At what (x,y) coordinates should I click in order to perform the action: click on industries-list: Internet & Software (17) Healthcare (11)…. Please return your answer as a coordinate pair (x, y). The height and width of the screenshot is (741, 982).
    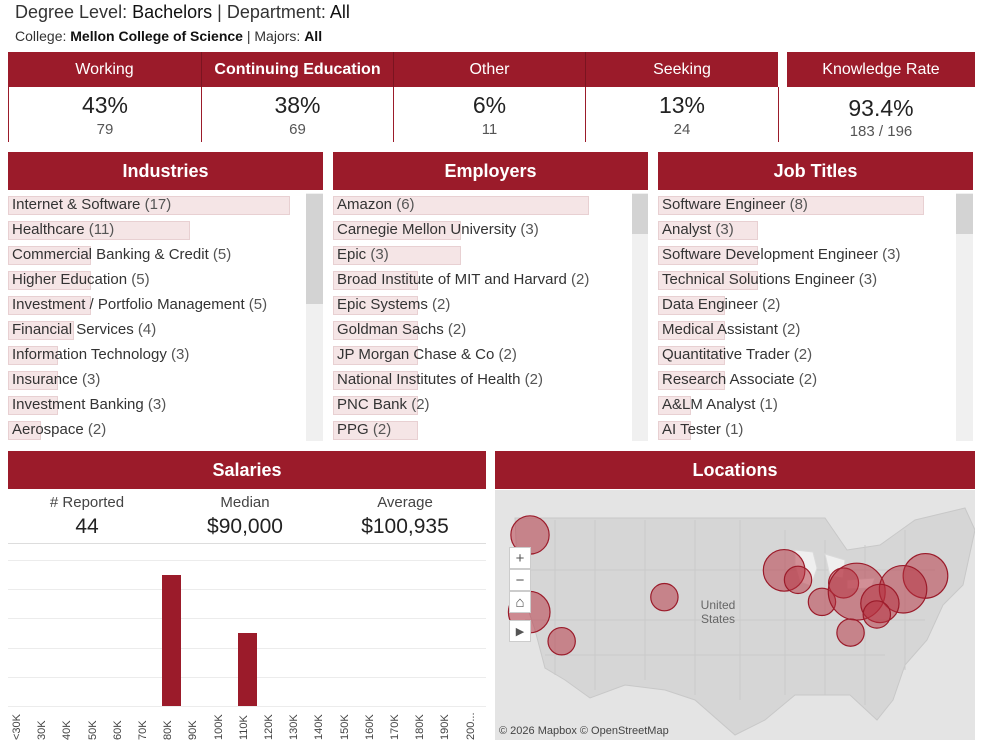
    Looking at the image, I should click on (157, 317).